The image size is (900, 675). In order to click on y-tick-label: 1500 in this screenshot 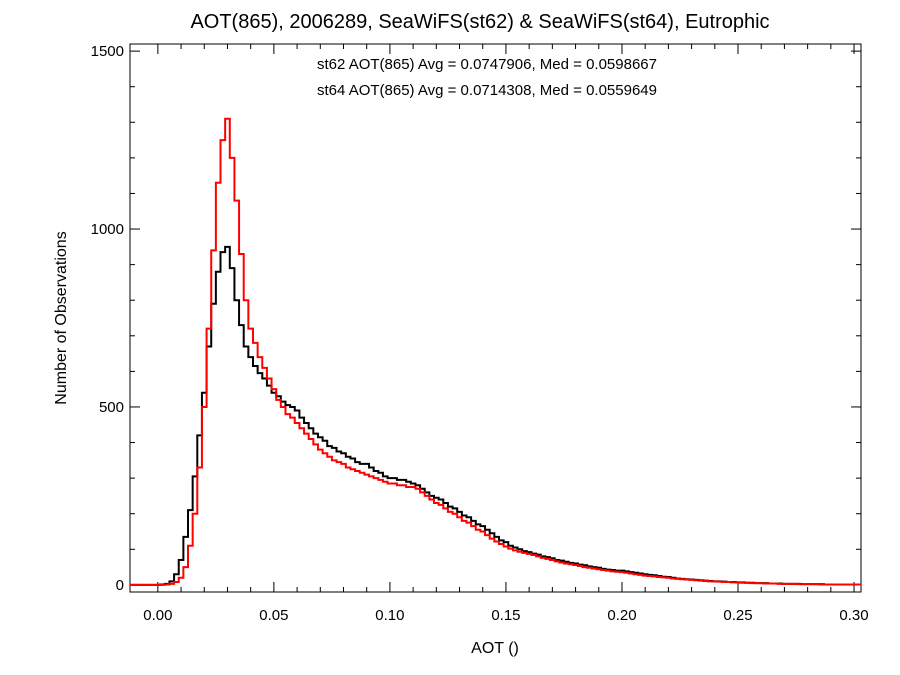, I will do `click(107, 51)`.